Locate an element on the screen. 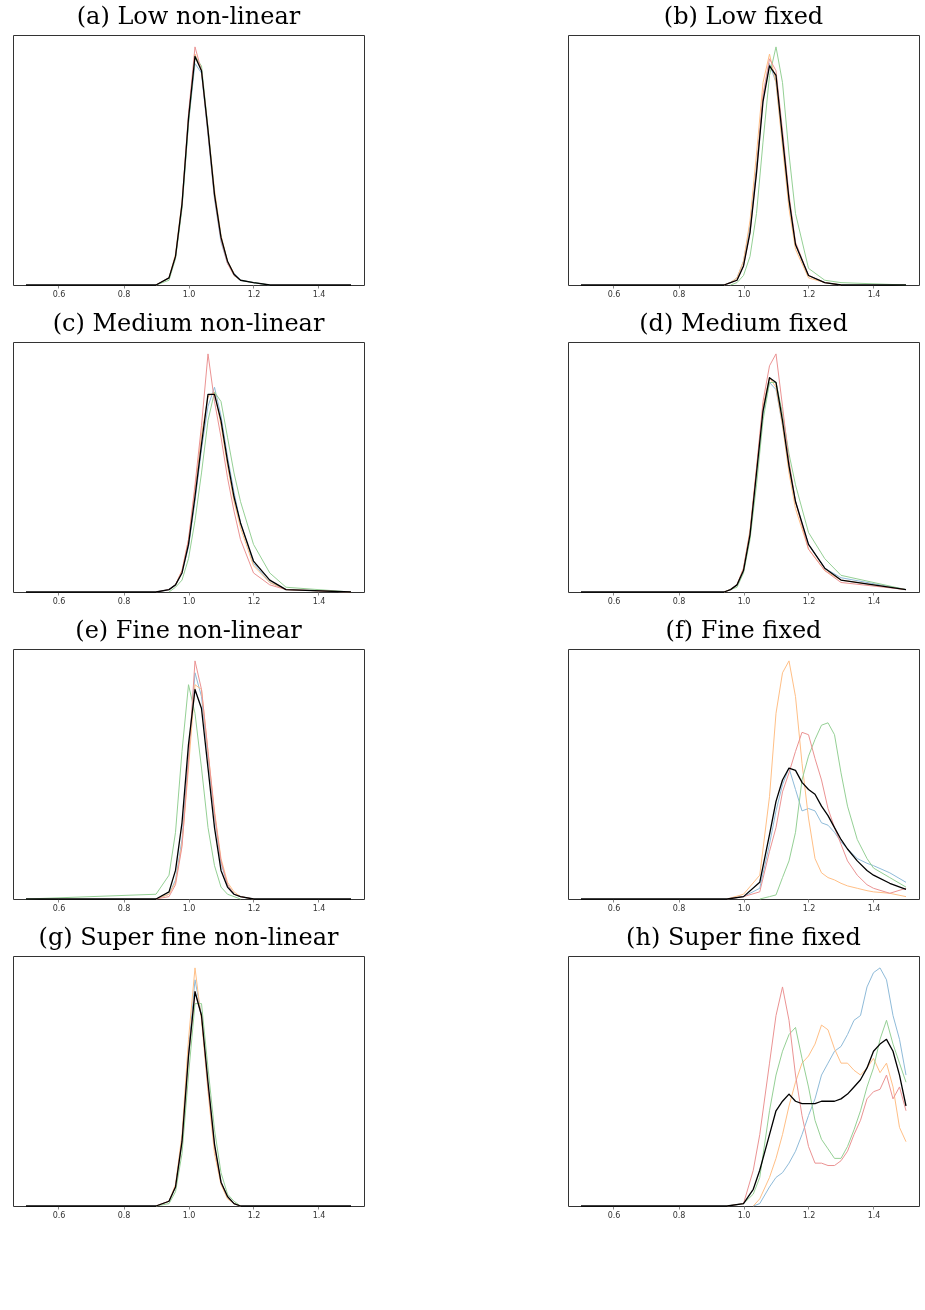  chart-title: (g) Super fine non-linear is located at coordinates (188, 937).